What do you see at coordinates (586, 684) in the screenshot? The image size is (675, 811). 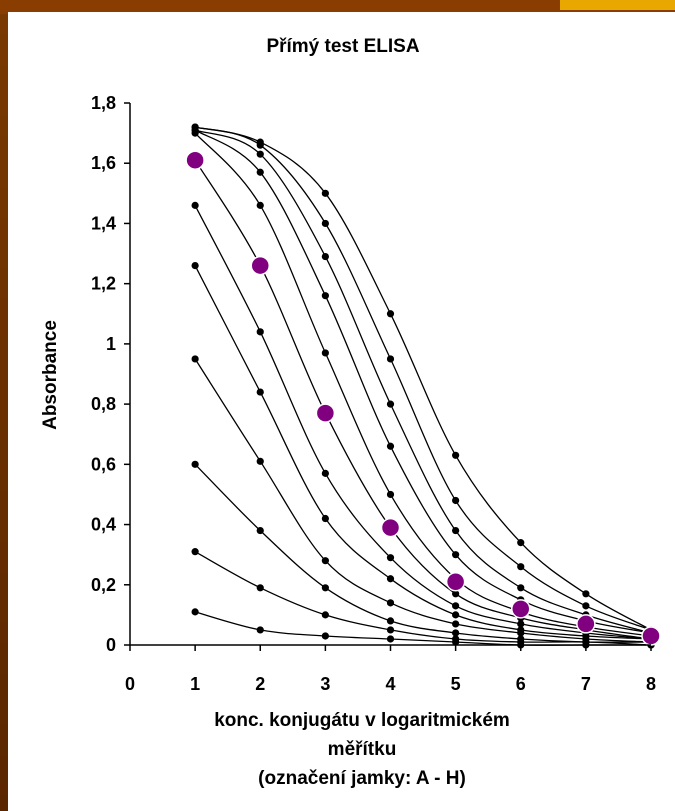 I see `x-tick-label: 7` at bounding box center [586, 684].